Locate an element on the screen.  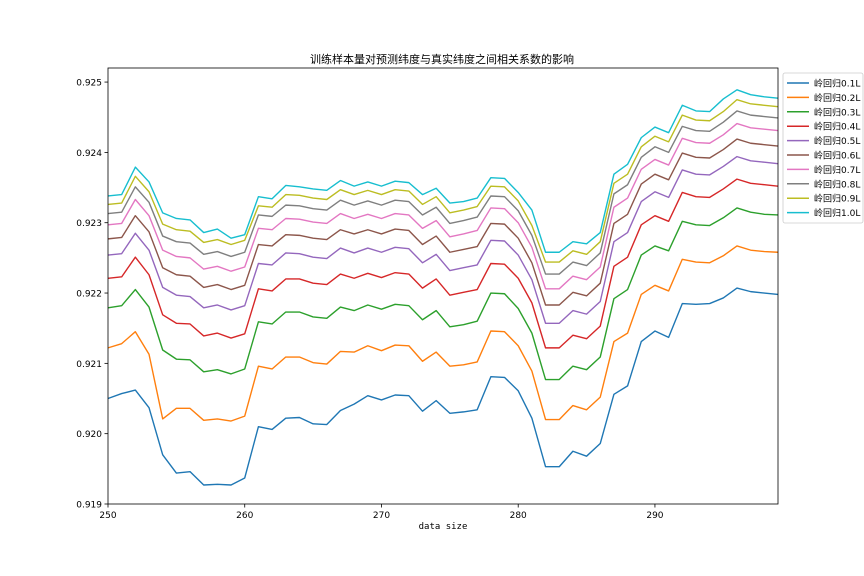
y-tick-label-2: 0.921 is located at coordinates (89, 365).